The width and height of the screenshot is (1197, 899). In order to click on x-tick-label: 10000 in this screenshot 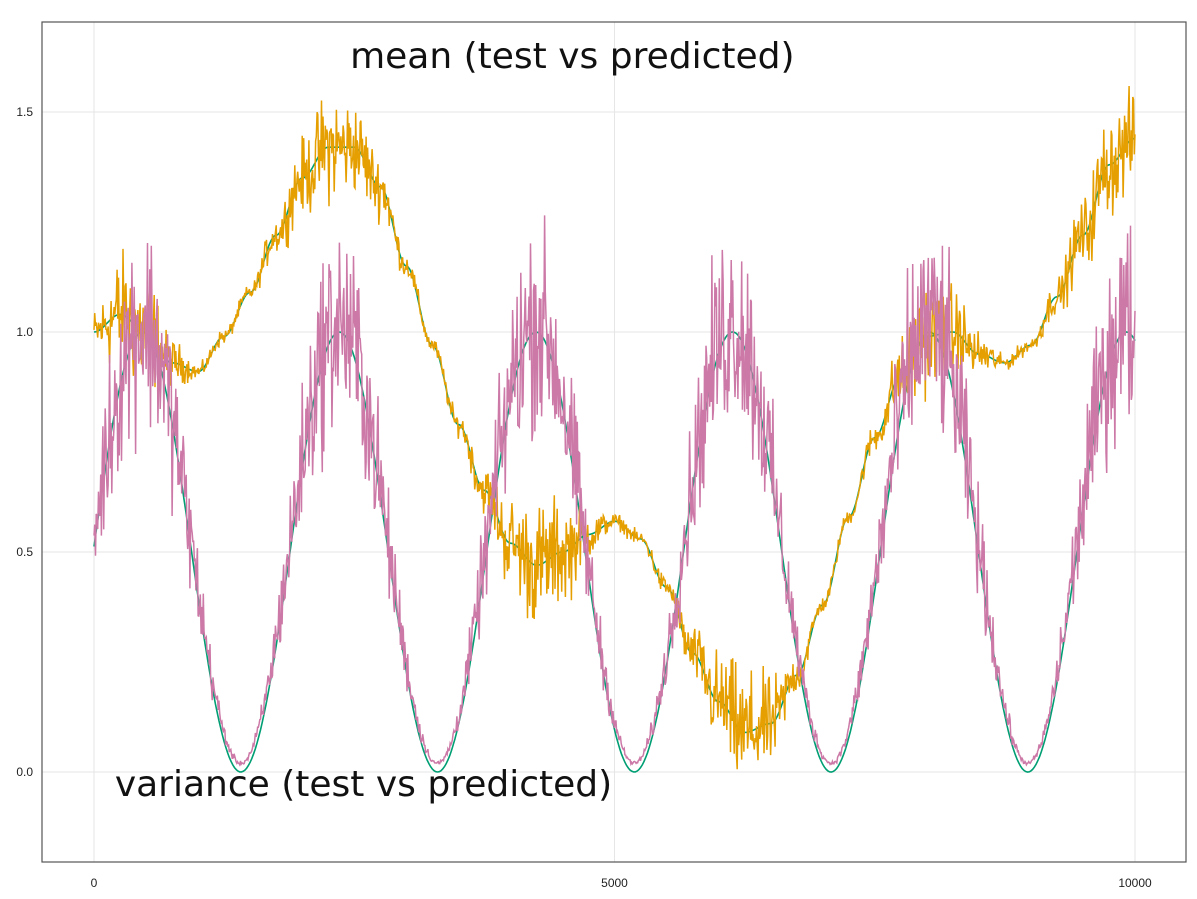, I will do `click(1135, 883)`.